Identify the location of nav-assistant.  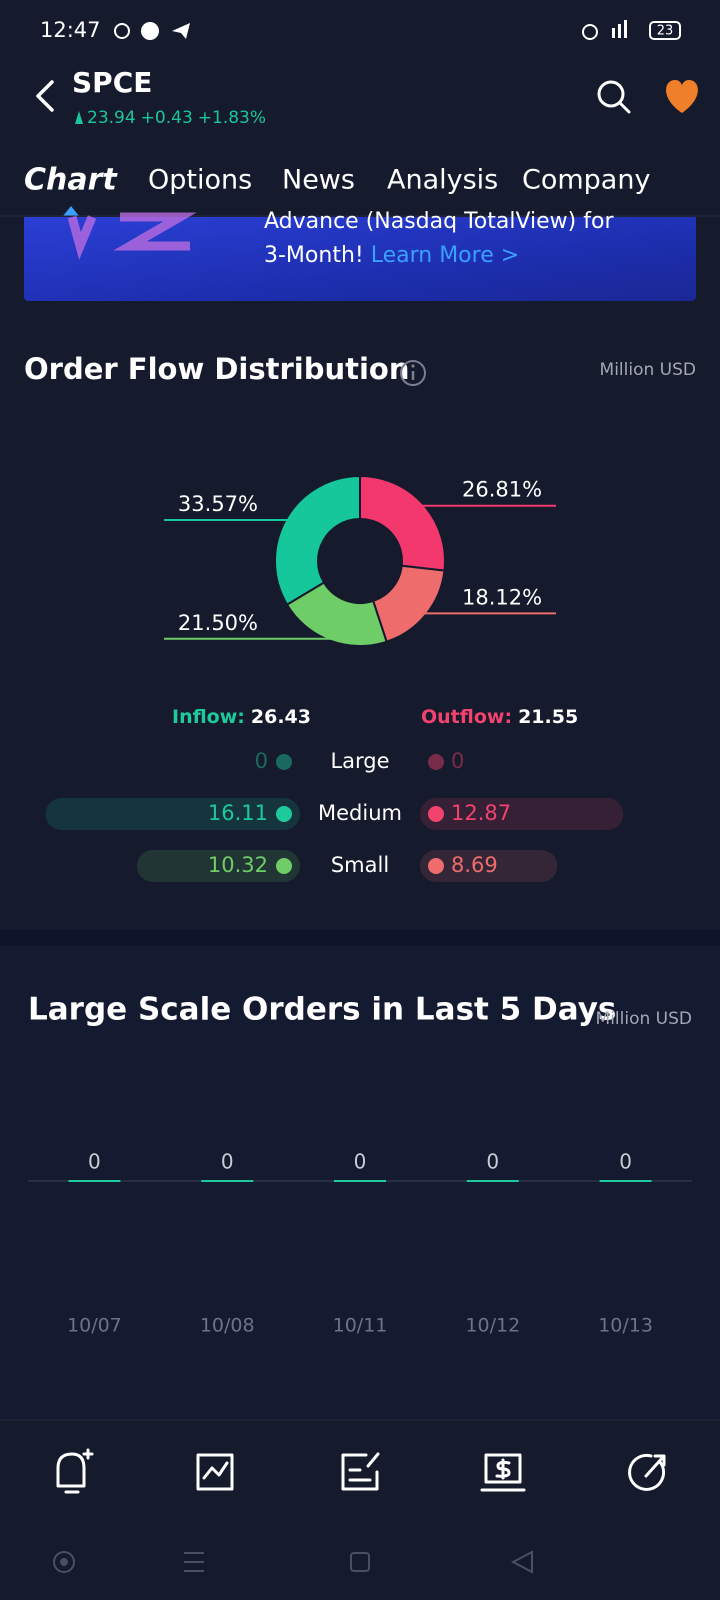
(64, 1562).